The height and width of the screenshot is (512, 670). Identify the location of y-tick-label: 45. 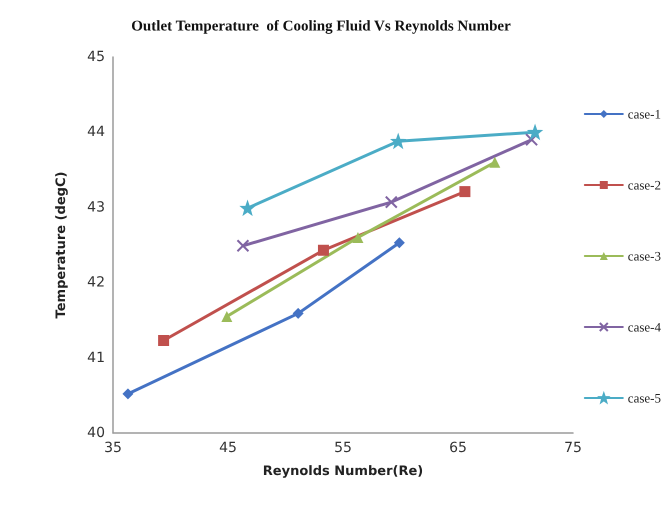
(96, 57).